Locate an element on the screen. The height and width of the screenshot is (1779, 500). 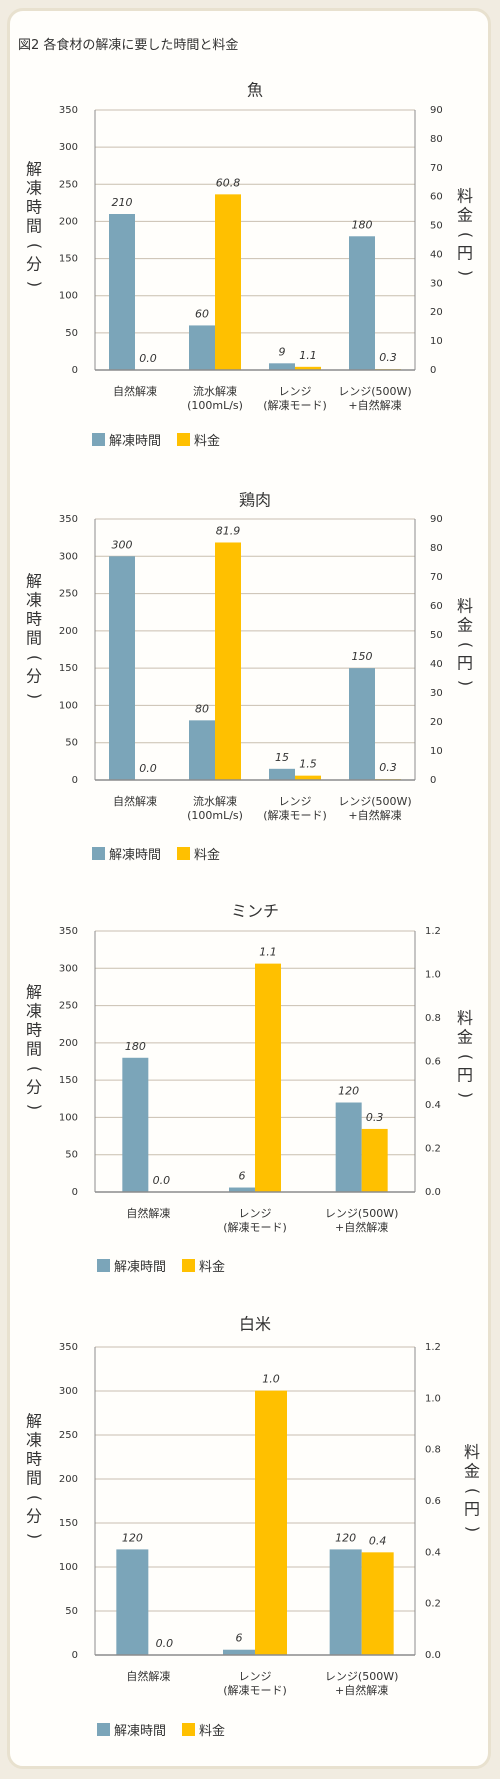
legend-swatch-time is located at coordinates (98, 439).